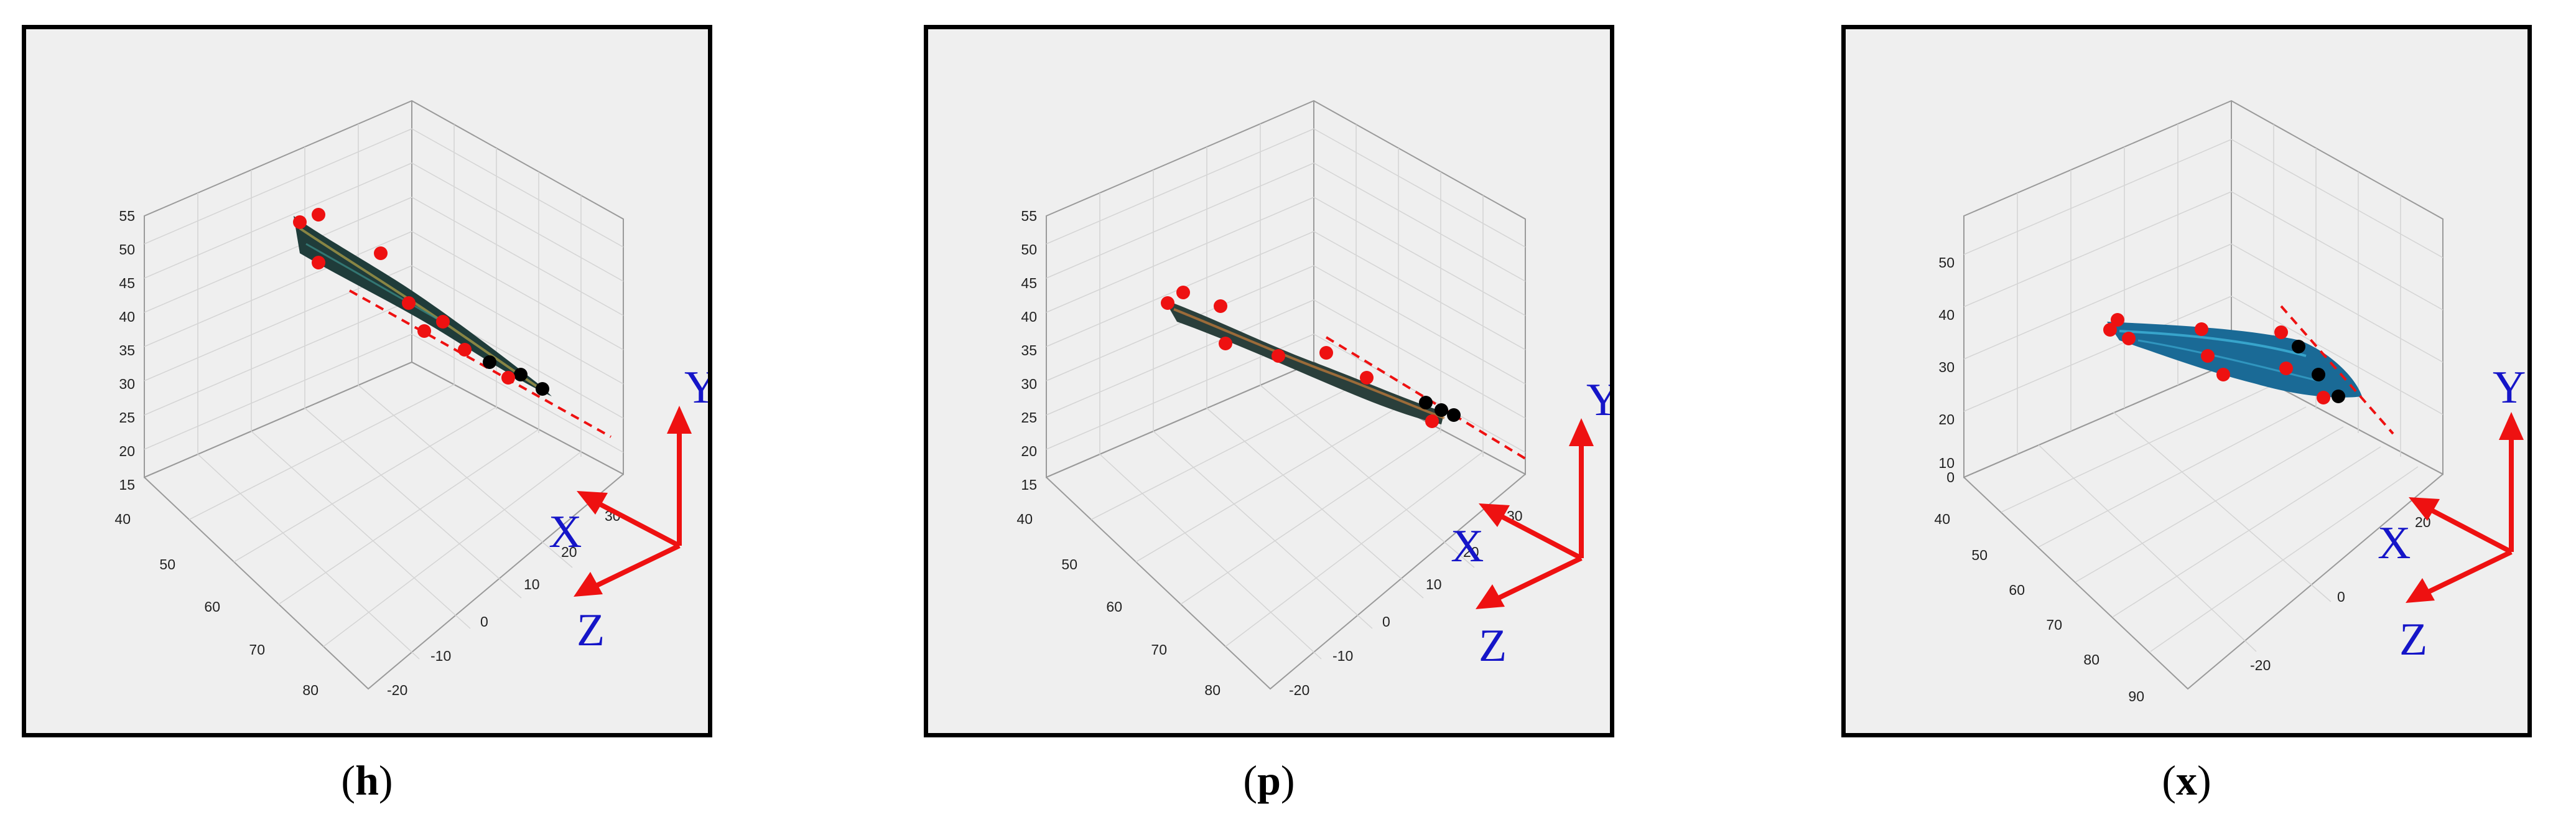 The width and height of the screenshot is (2576, 822). What do you see at coordinates (565, 532) in the screenshot?
I see `axis-label-x: X` at bounding box center [565, 532].